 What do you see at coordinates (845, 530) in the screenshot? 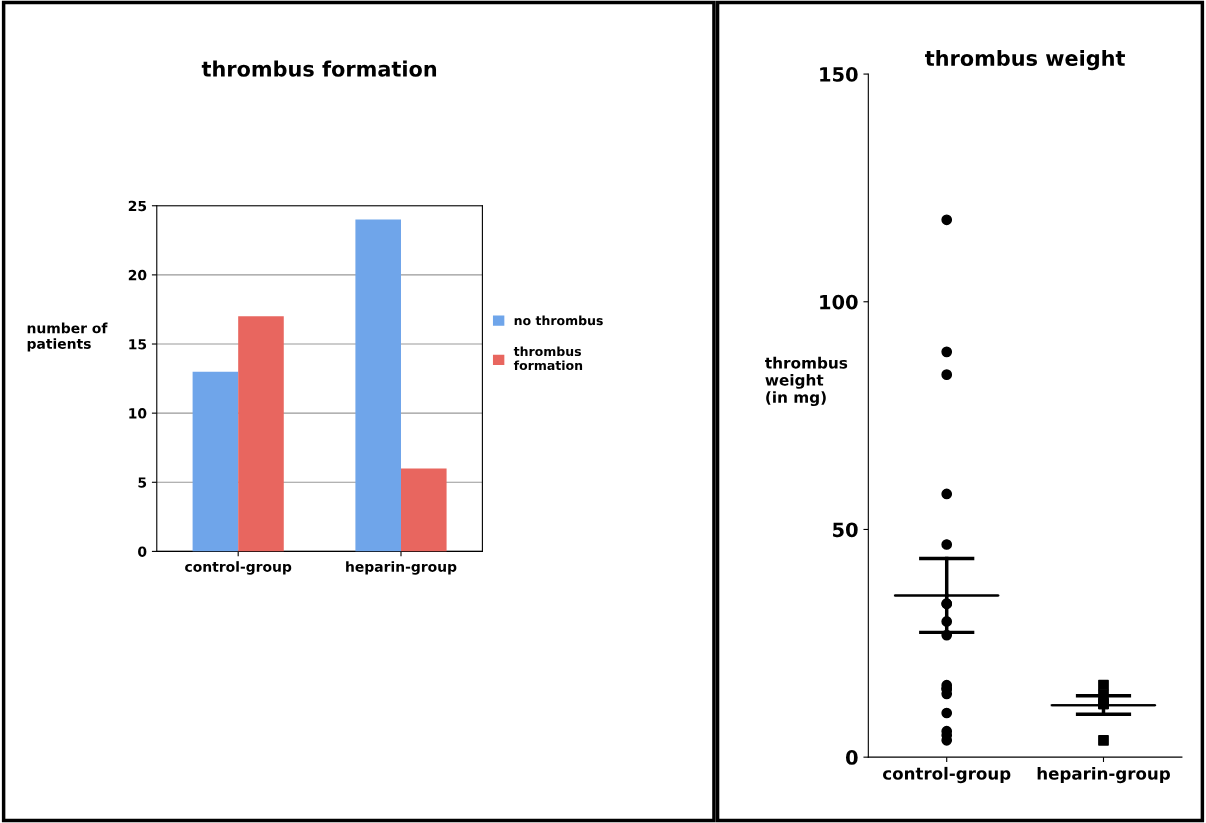
I see `y-tick-label: 50` at bounding box center [845, 530].